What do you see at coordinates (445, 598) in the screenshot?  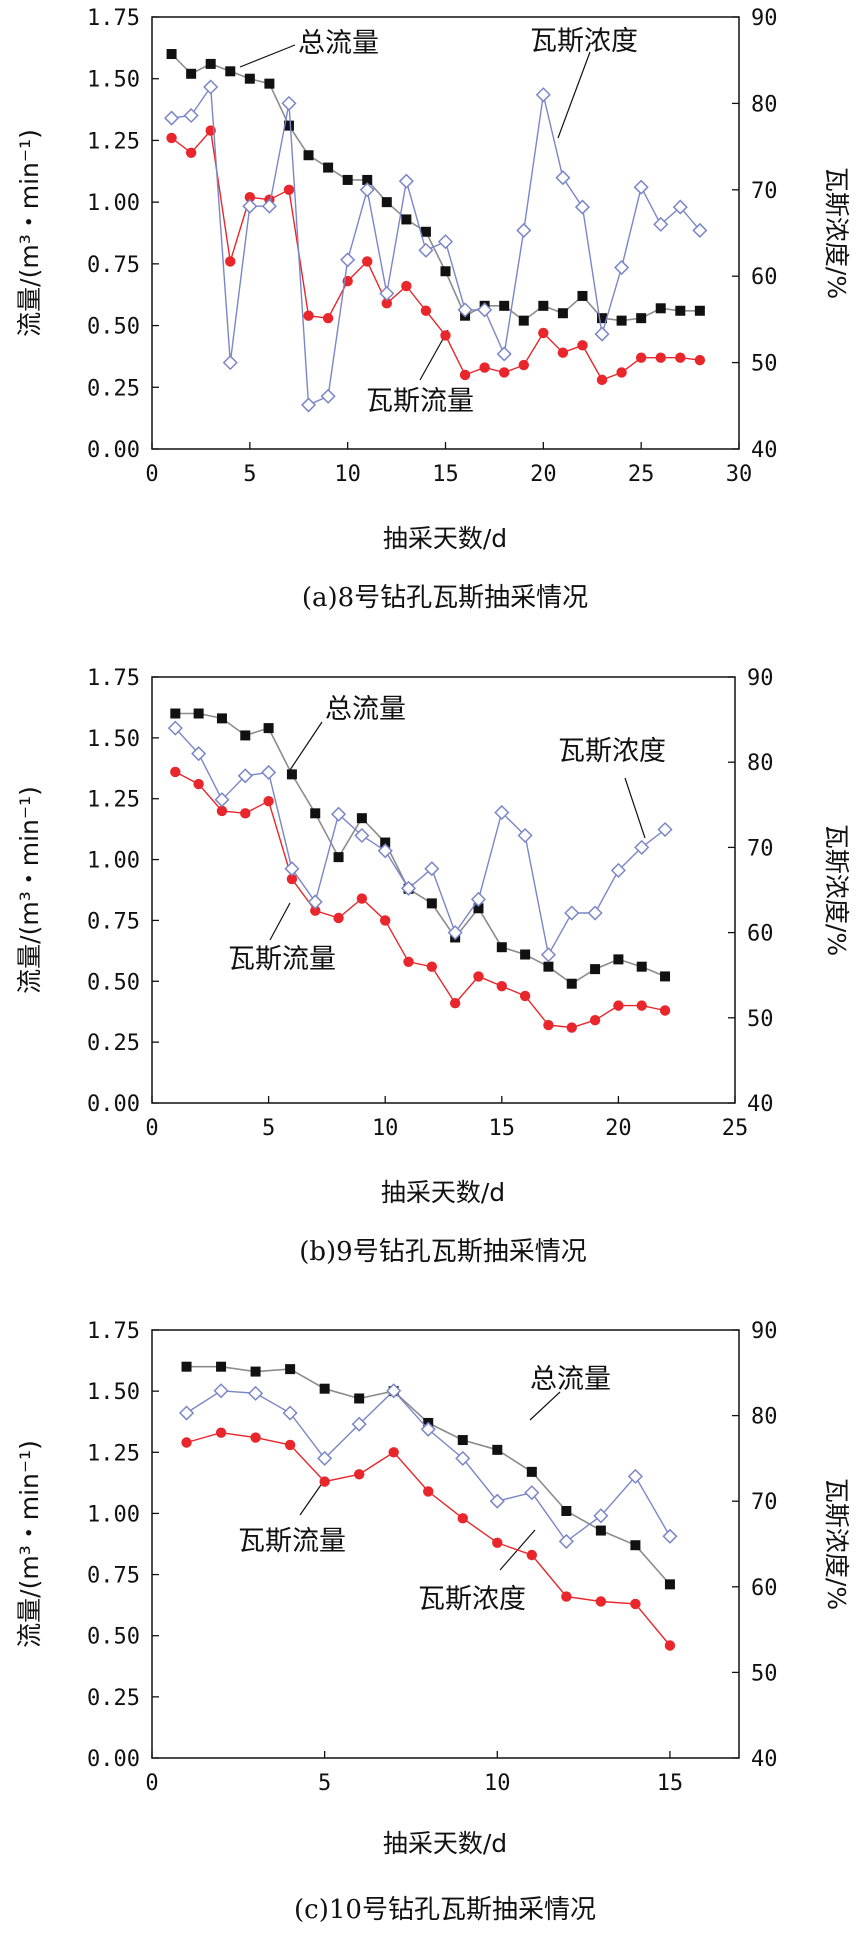 I see `chart-caption: (a)8号钻孔瓦斯抽采情况` at bounding box center [445, 598].